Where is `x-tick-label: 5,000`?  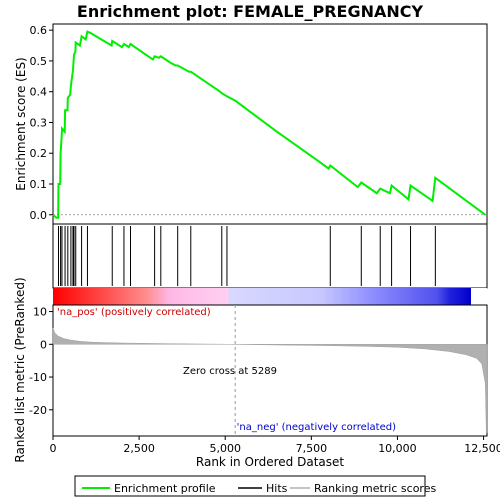 x-tick-label: 5,000 is located at coordinates (225, 448).